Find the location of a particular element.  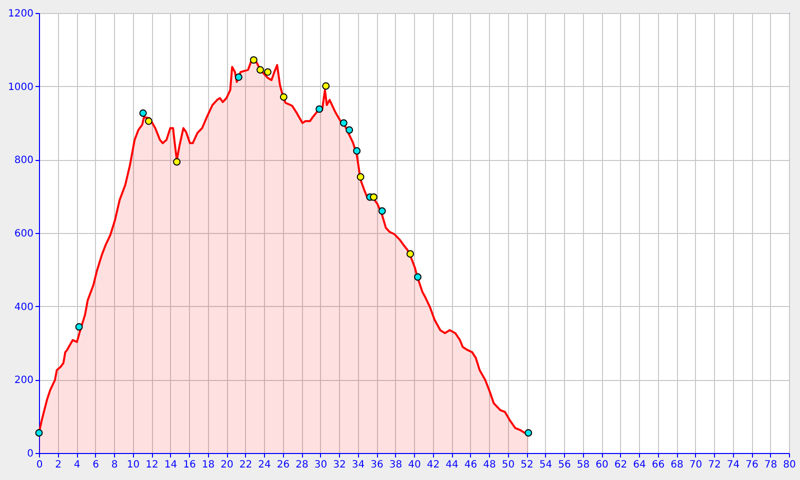

x-tick-label: 18 is located at coordinates (208, 465).